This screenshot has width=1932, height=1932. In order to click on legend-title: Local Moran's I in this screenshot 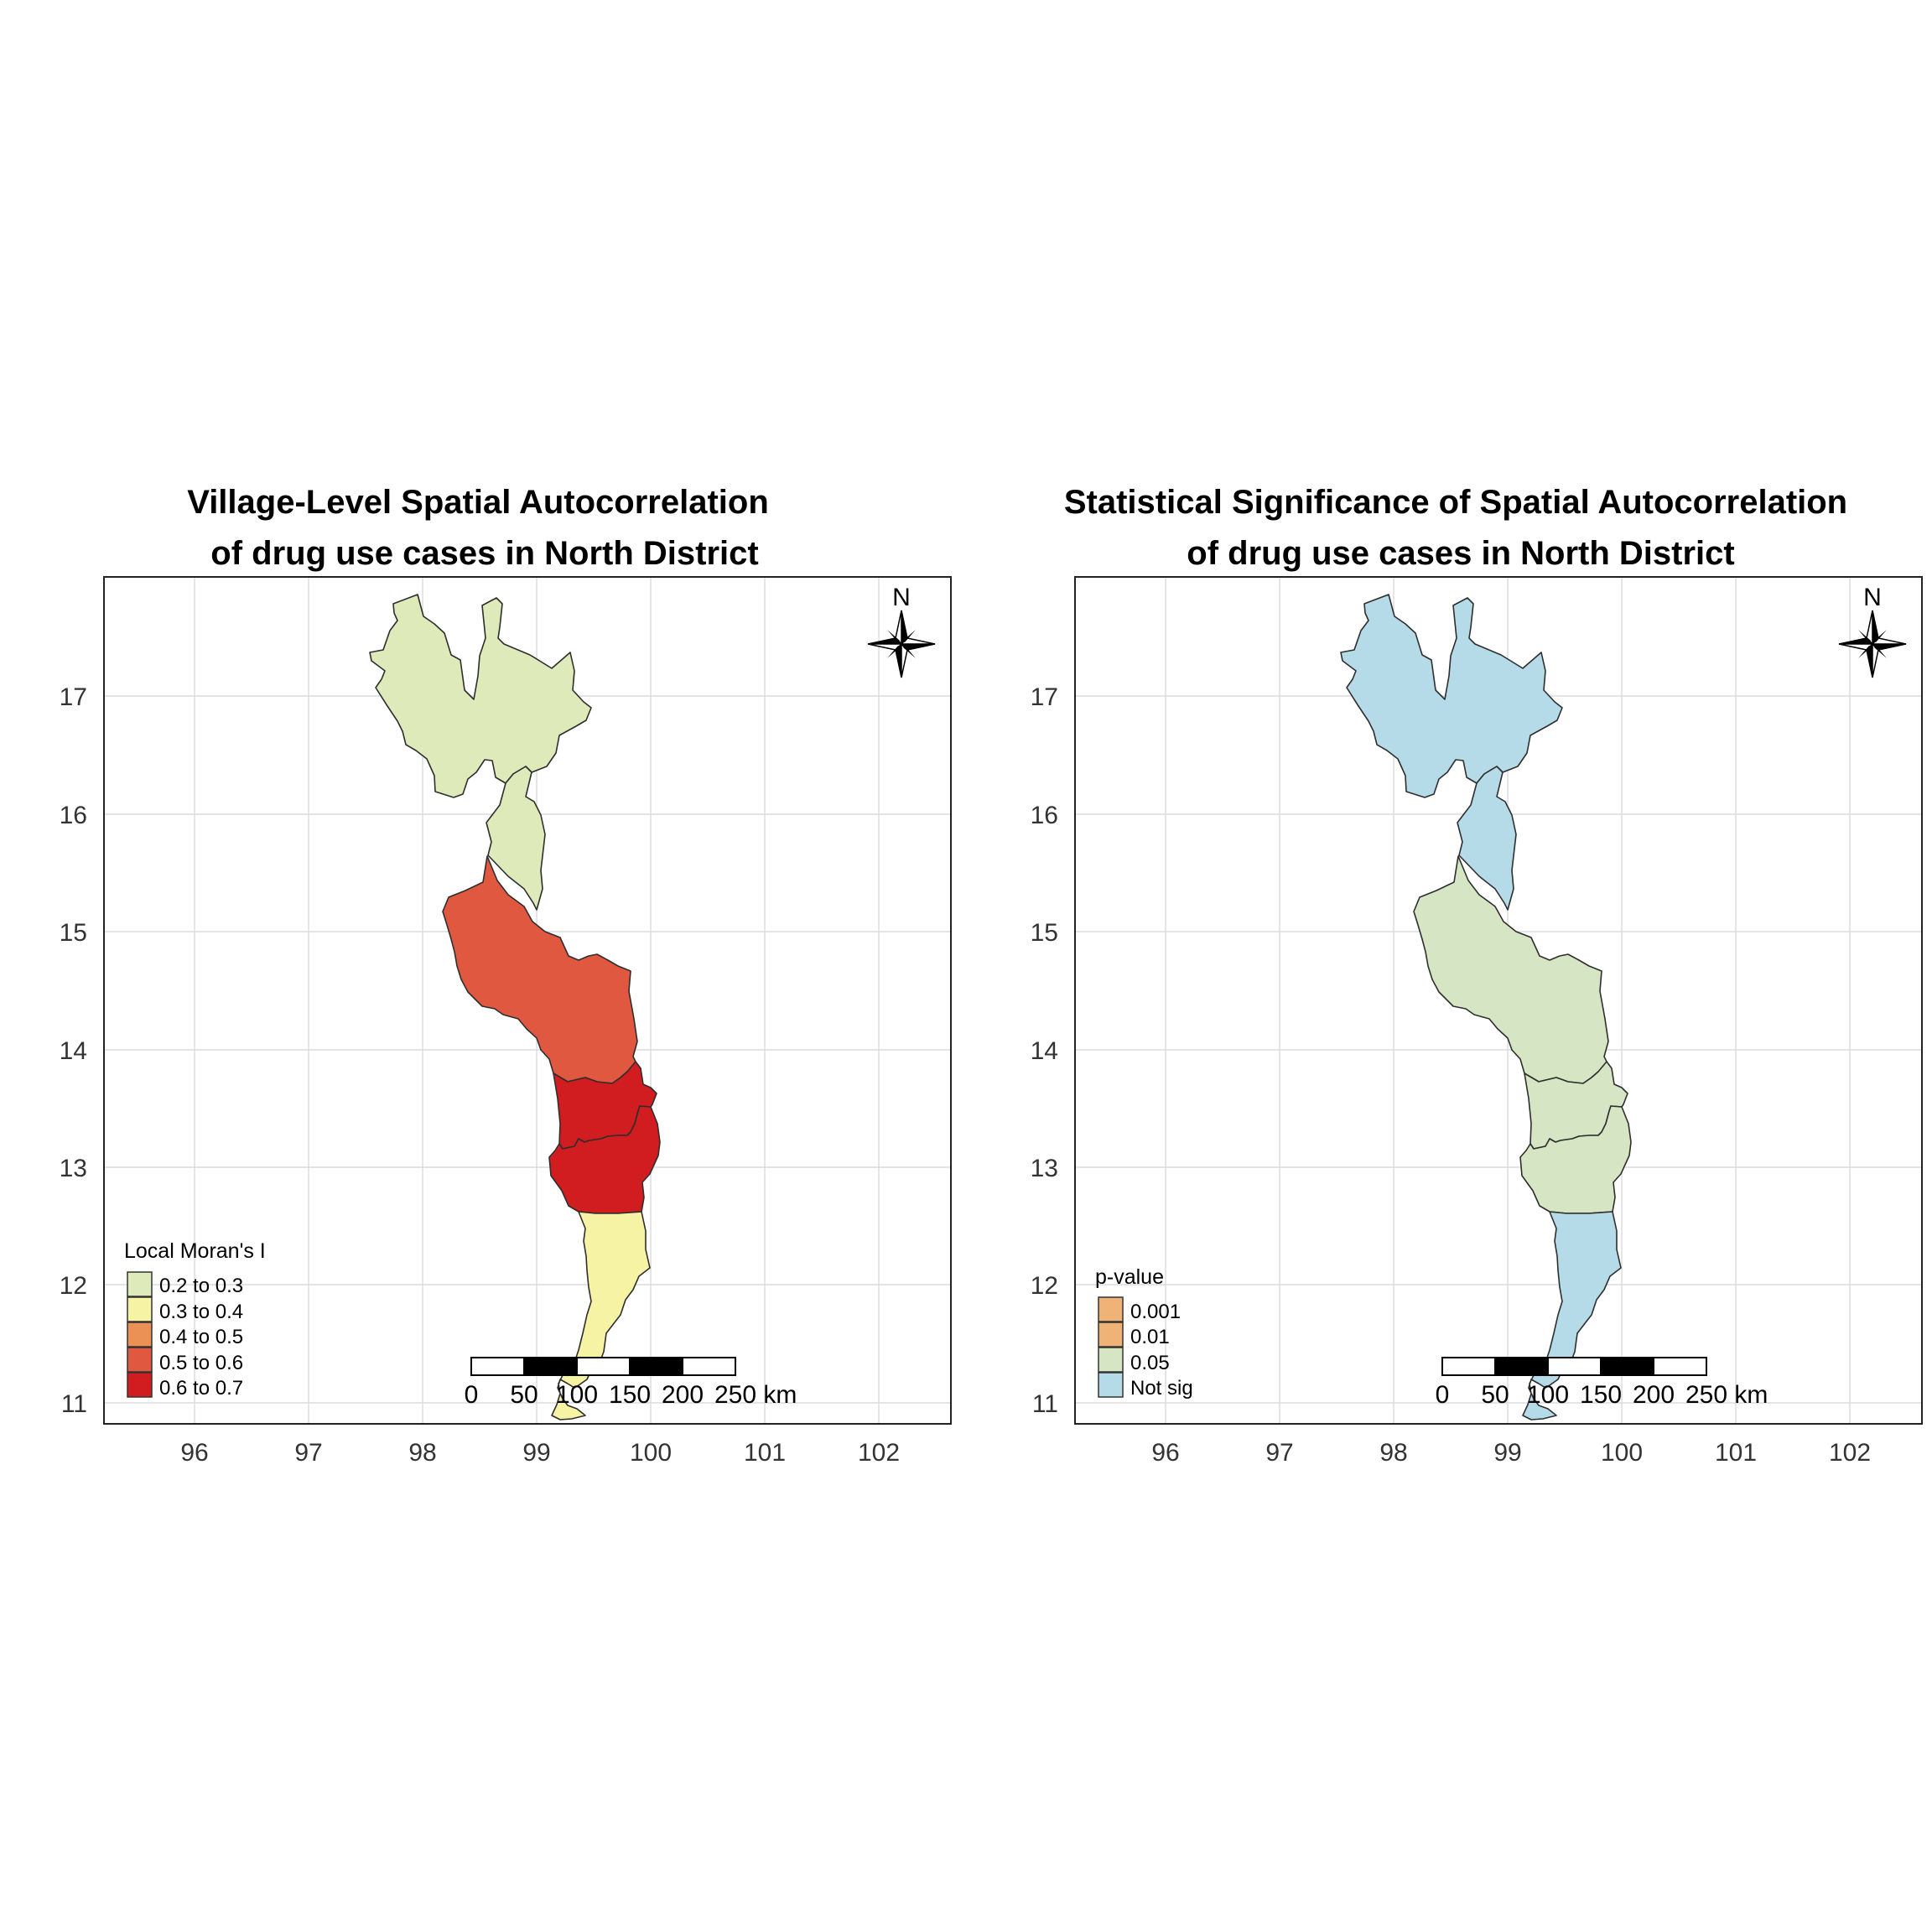, I will do `click(195, 1251)`.